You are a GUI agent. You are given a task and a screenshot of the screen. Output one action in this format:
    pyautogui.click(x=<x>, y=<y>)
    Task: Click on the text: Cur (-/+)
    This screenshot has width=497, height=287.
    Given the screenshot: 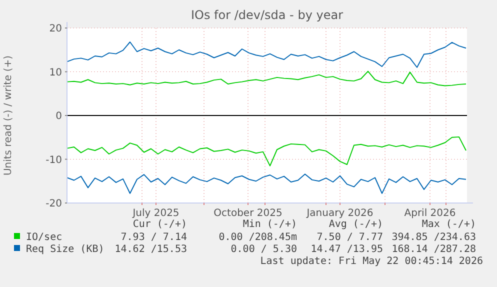 What is the action you would take?
    pyautogui.click(x=159, y=224)
    